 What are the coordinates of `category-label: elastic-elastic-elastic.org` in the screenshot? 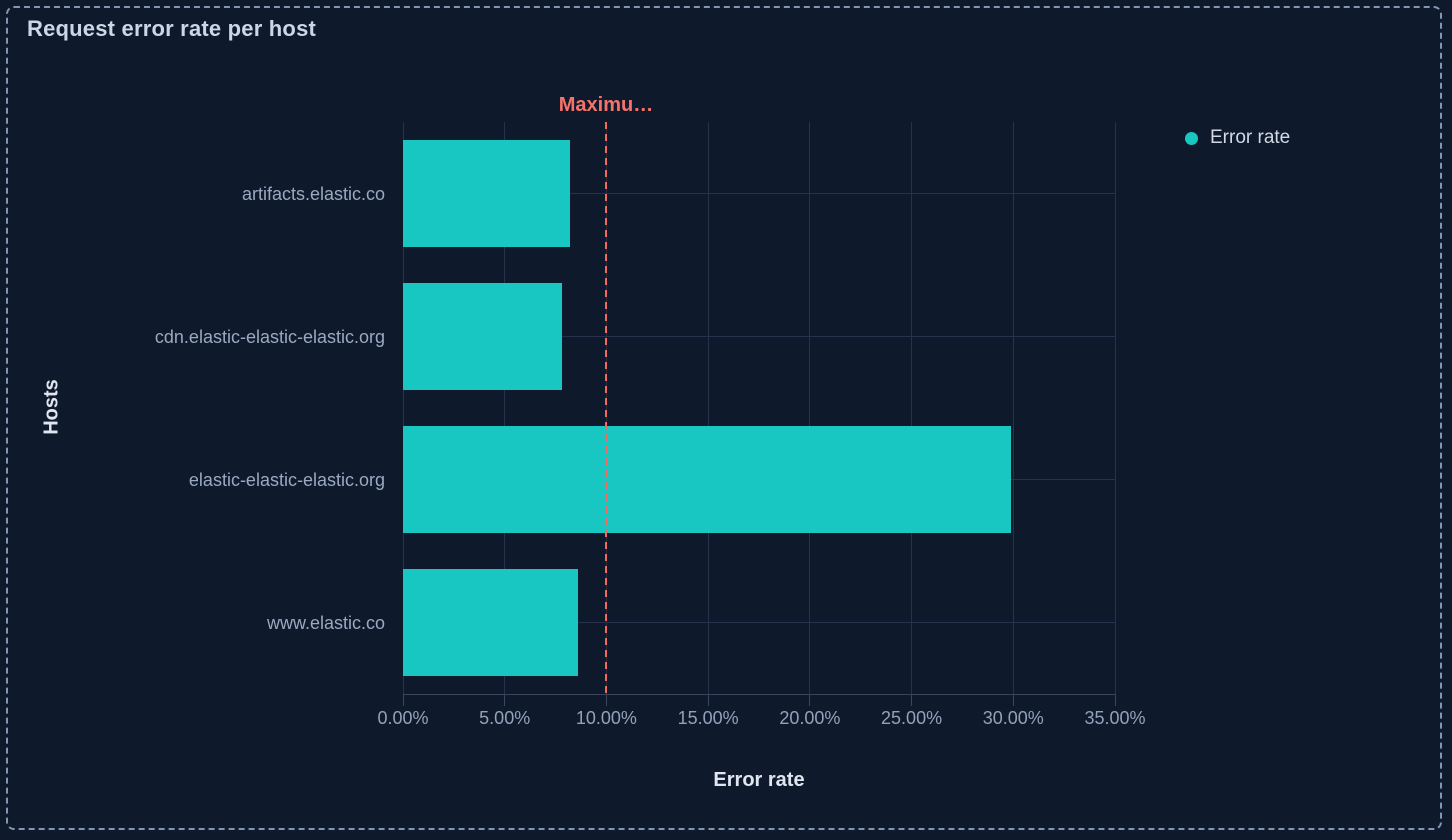 It's located at (286, 479).